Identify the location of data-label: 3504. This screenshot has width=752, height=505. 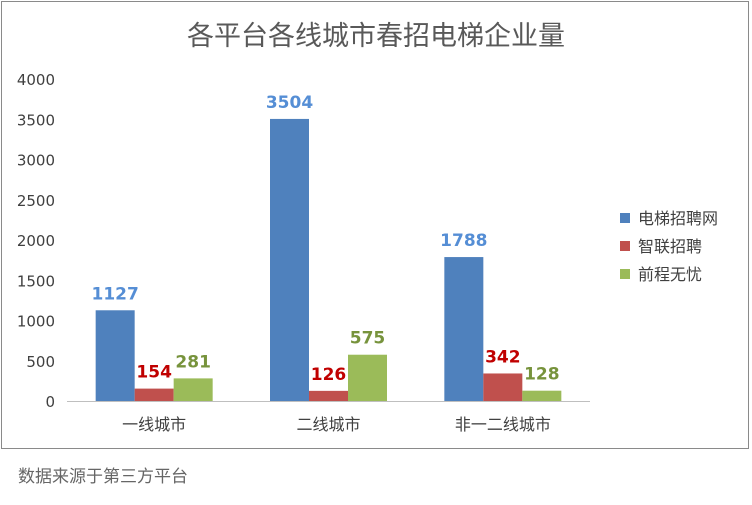
(289, 103).